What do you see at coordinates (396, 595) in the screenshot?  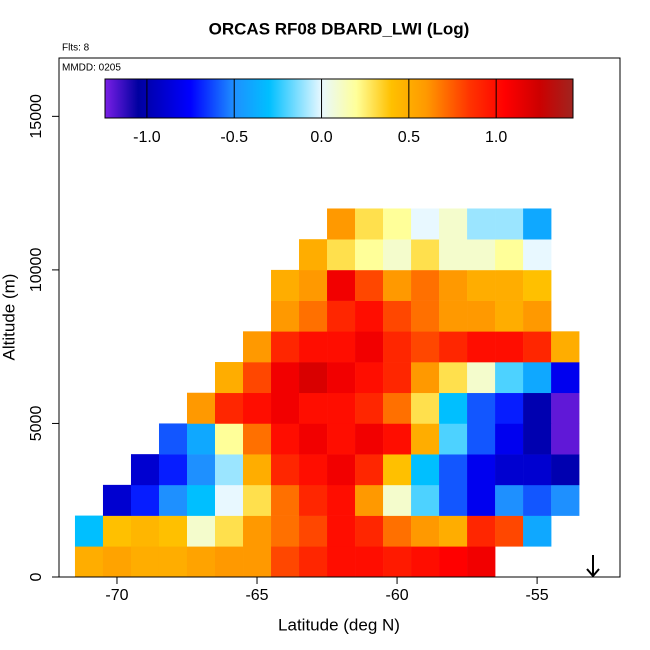 I see `x-tick-label: -60` at bounding box center [396, 595].